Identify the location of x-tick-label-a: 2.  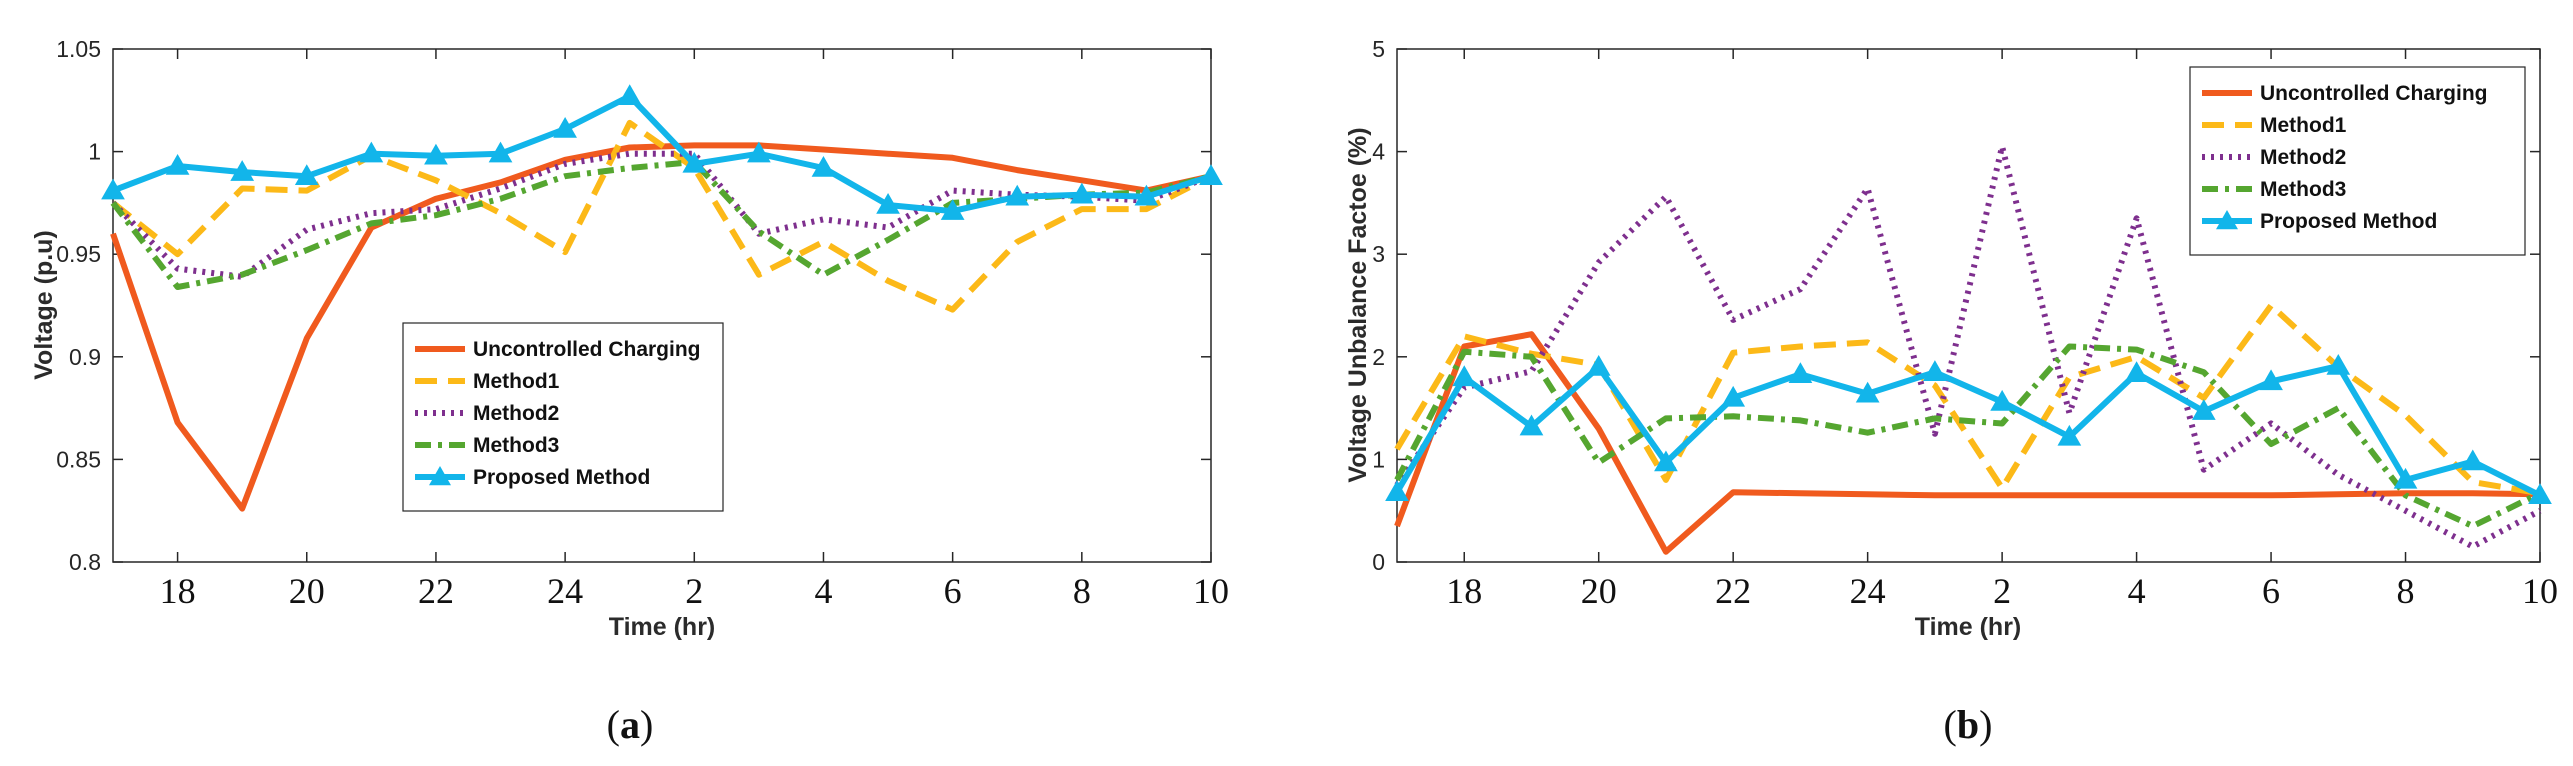
(694, 591).